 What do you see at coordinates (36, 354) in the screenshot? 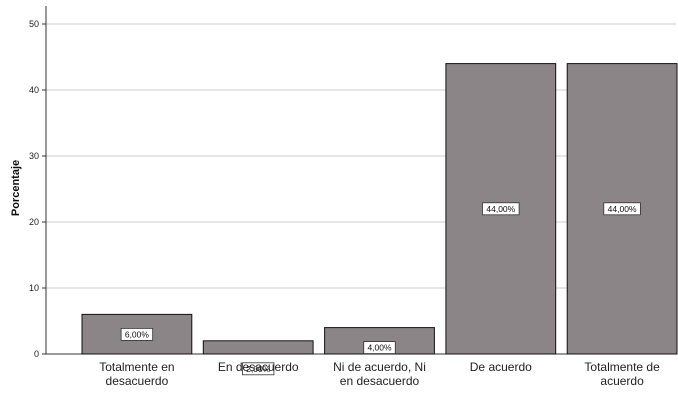
I see `y-tick-label: 0` at bounding box center [36, 354].